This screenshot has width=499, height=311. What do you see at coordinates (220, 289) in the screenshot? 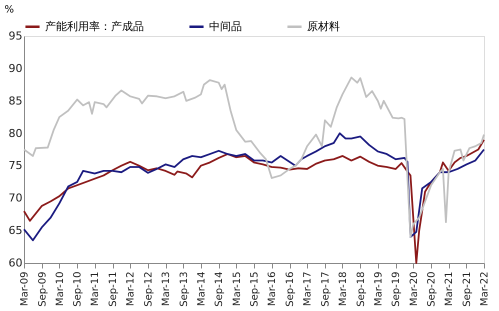
I see `x-tick-label: Sep-14` at bounding box center [220, 289].